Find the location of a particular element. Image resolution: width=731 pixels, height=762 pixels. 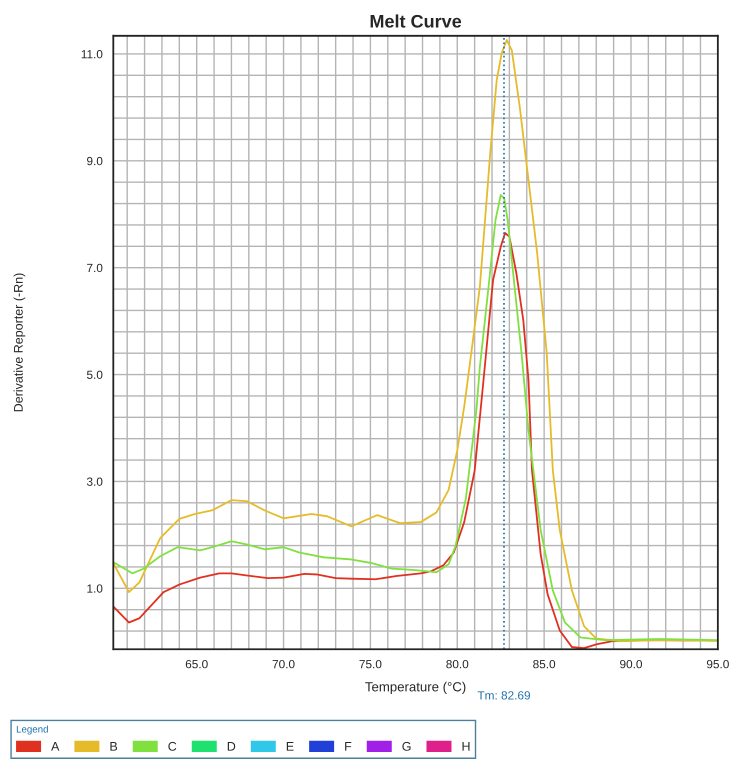

x-axis-title: Temperature (°C) is located at coordinates (415, 688).